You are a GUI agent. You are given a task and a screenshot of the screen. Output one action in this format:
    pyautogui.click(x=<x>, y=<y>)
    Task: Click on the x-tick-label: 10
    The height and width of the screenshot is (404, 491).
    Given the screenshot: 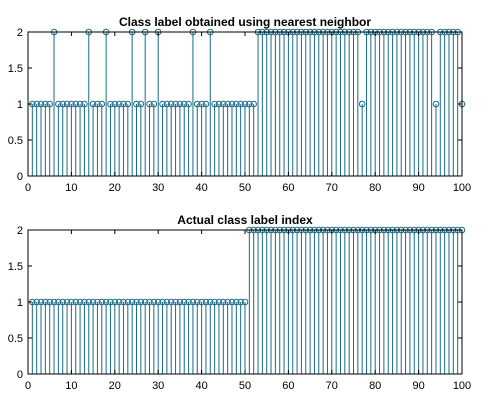 What is the action you would take?
    pyautogui.click(x=71, y=188)
    